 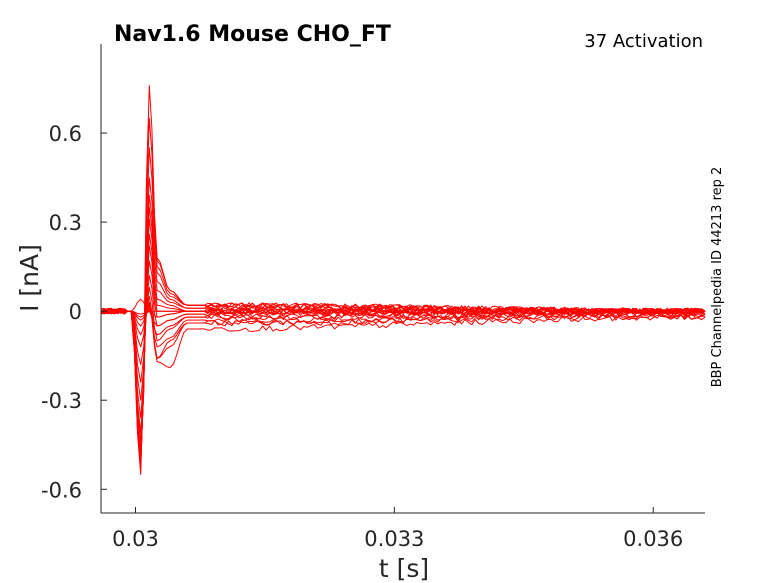 I want to click on x-axis-label: t [s], so click(x=404, y=568).